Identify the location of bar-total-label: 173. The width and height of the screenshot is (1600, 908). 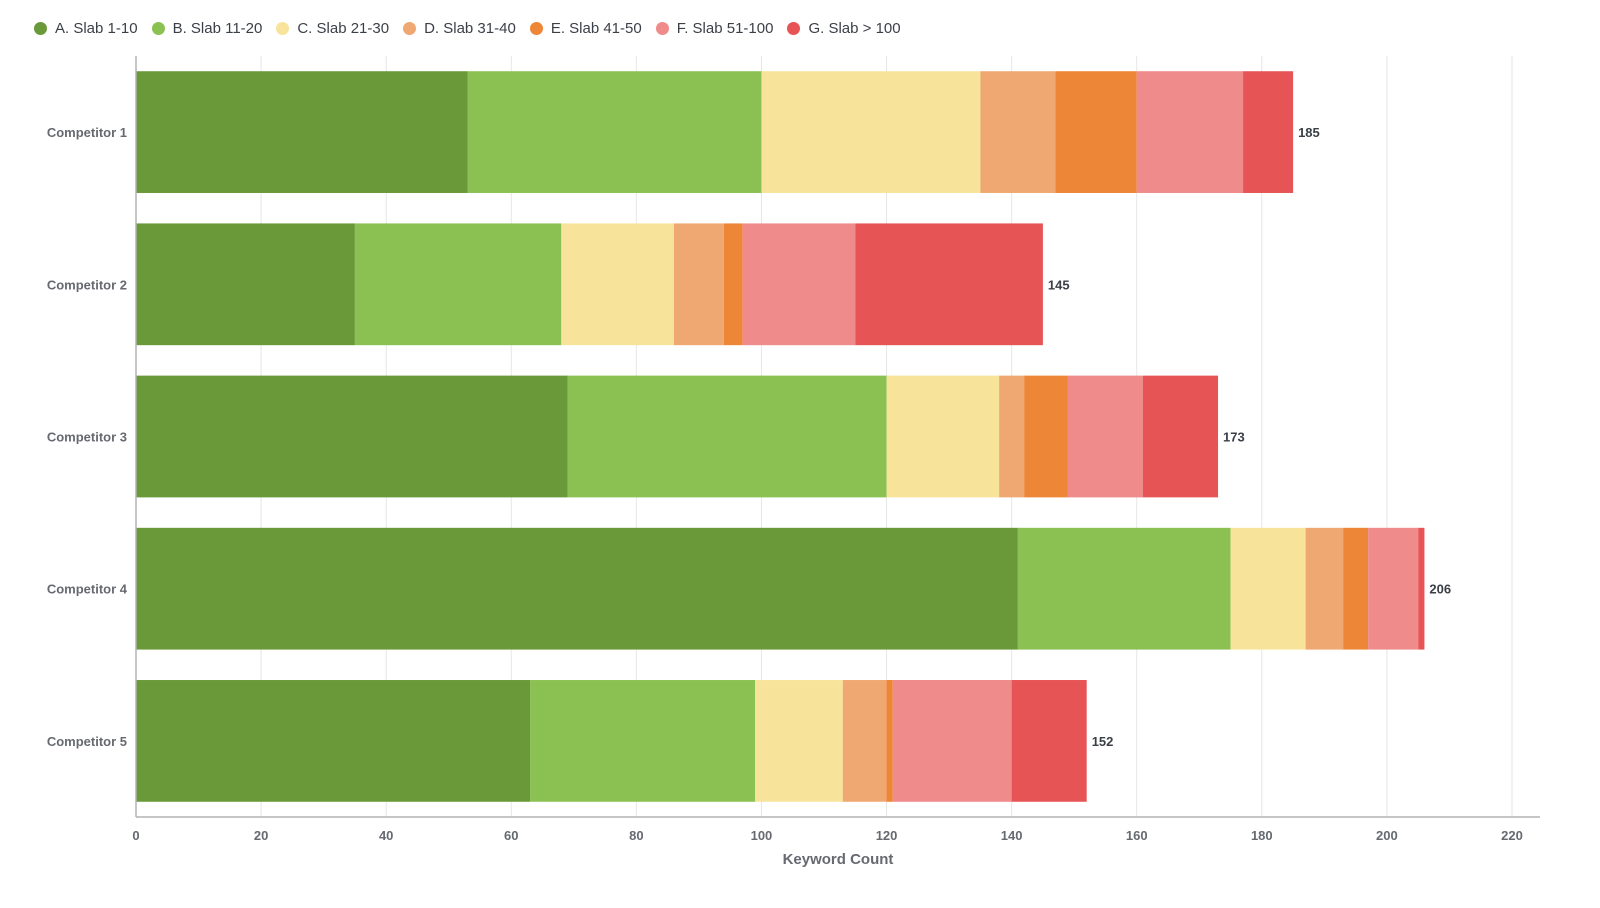
(1234, 437).